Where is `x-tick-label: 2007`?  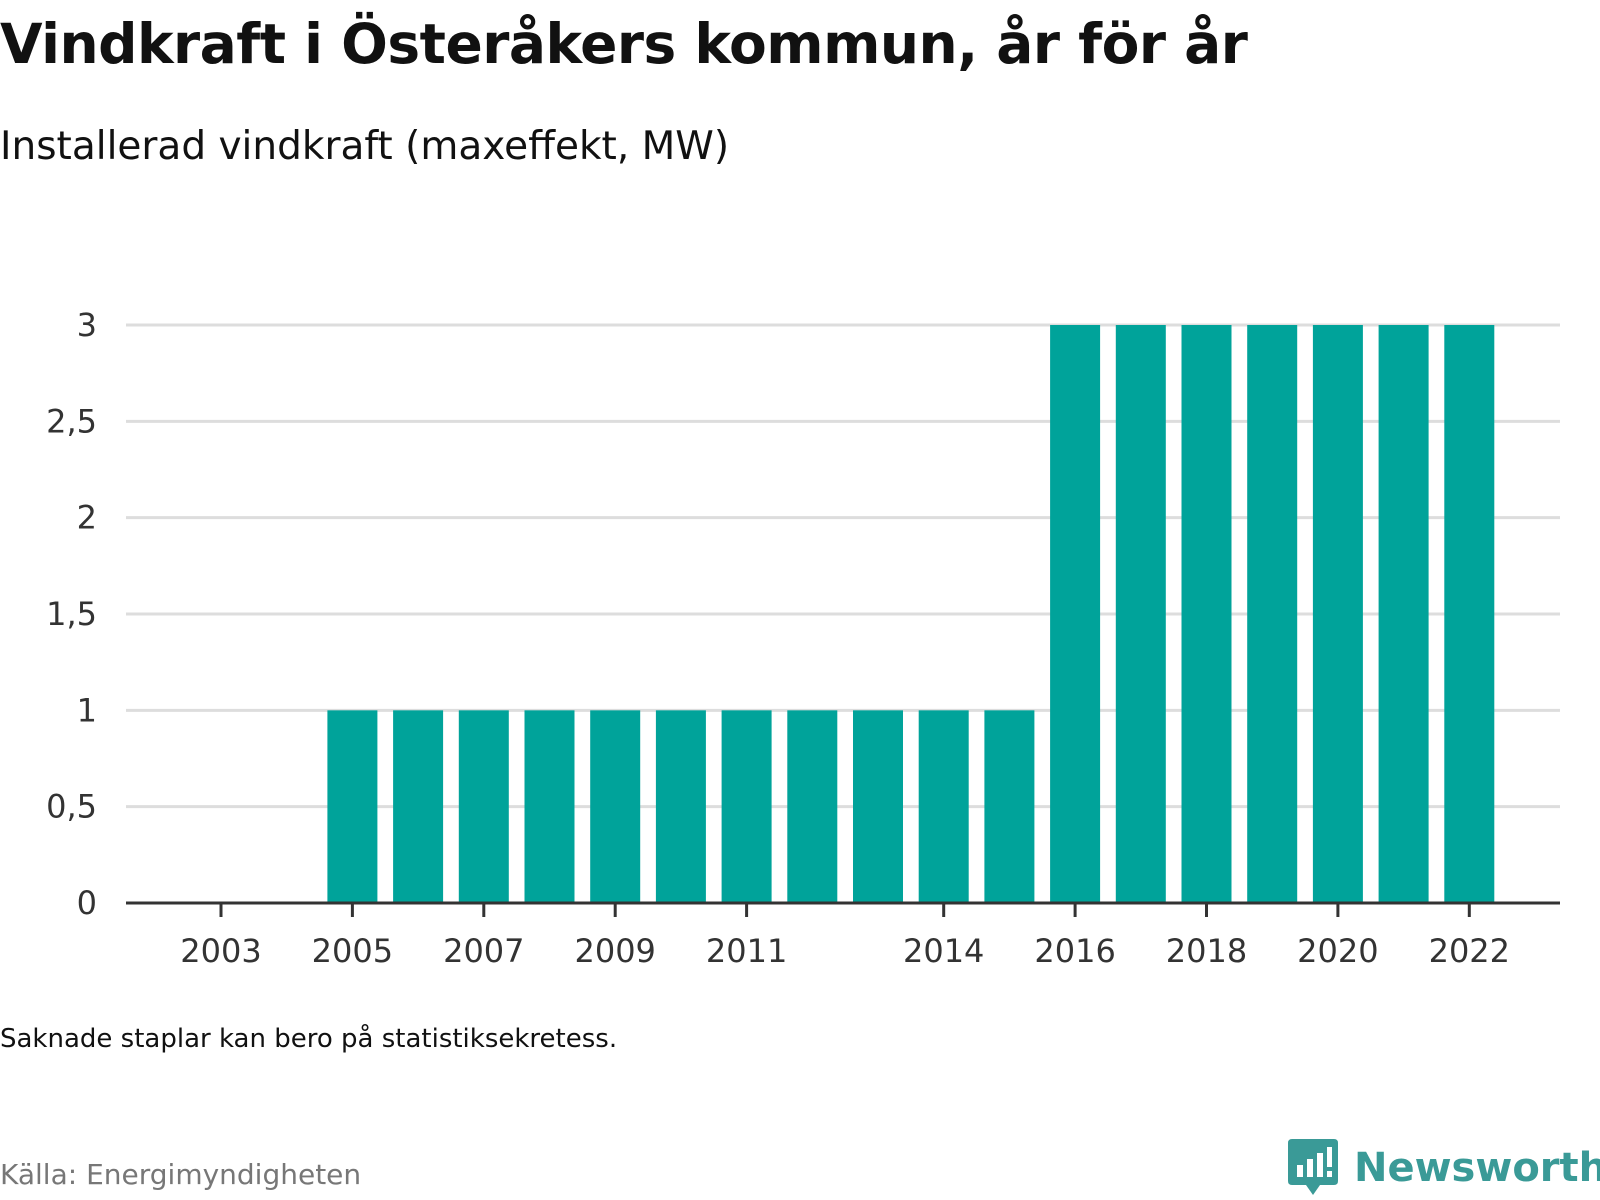 x-tick-label: 2007 is located at coordinates (483, 951).